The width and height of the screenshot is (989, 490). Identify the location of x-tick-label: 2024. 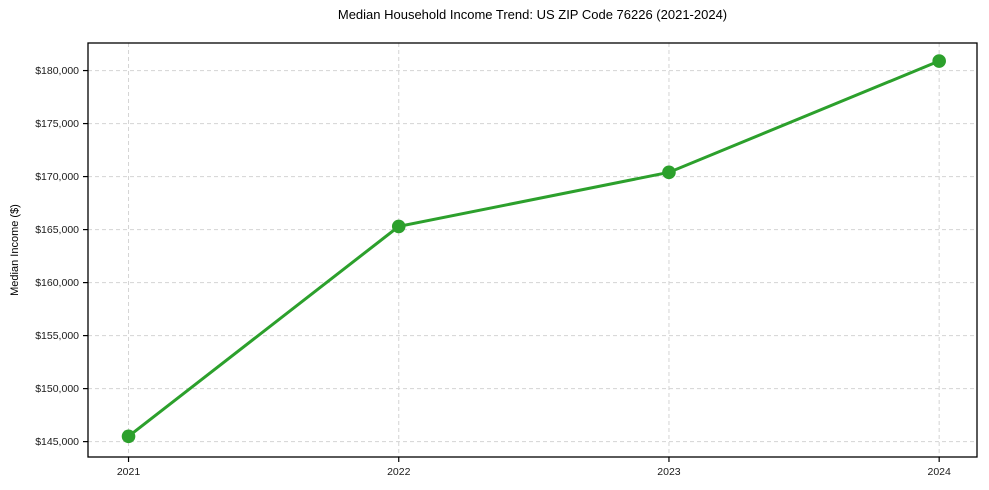
(939, 472).